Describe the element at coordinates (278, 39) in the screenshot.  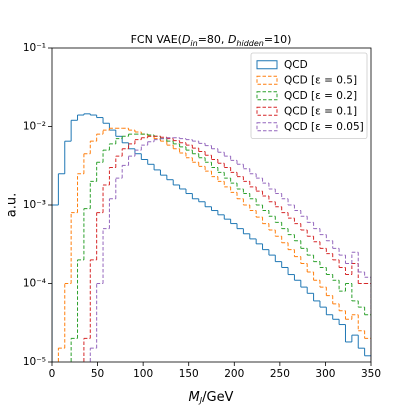
I see `title-part: =10)` at that location.